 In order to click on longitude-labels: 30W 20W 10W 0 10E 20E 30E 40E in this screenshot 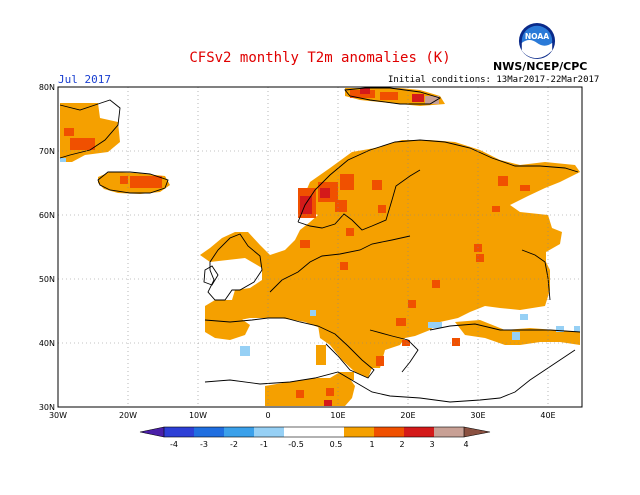, I will do `click(302, 415)`.